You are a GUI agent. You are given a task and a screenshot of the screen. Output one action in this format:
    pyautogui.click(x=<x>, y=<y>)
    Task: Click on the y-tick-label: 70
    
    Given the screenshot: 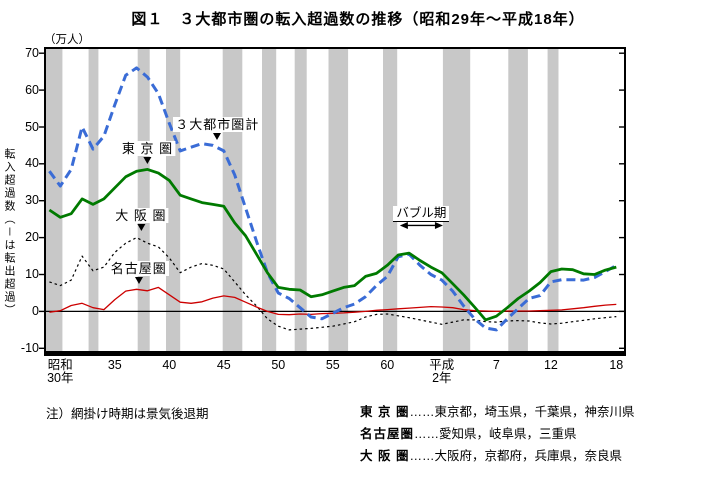 What is the action you would take?
    pyautogui.click(x=32, y=52)
    